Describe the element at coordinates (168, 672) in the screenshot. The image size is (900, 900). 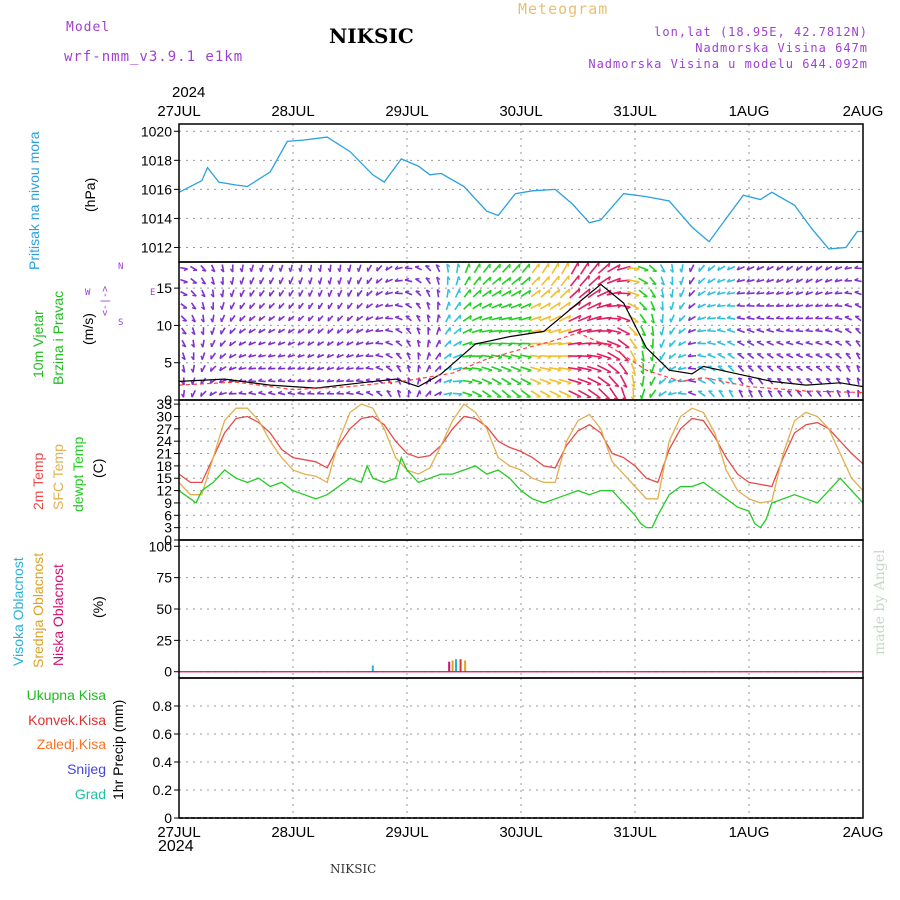
I see `y-tick-label: 0` at that location.